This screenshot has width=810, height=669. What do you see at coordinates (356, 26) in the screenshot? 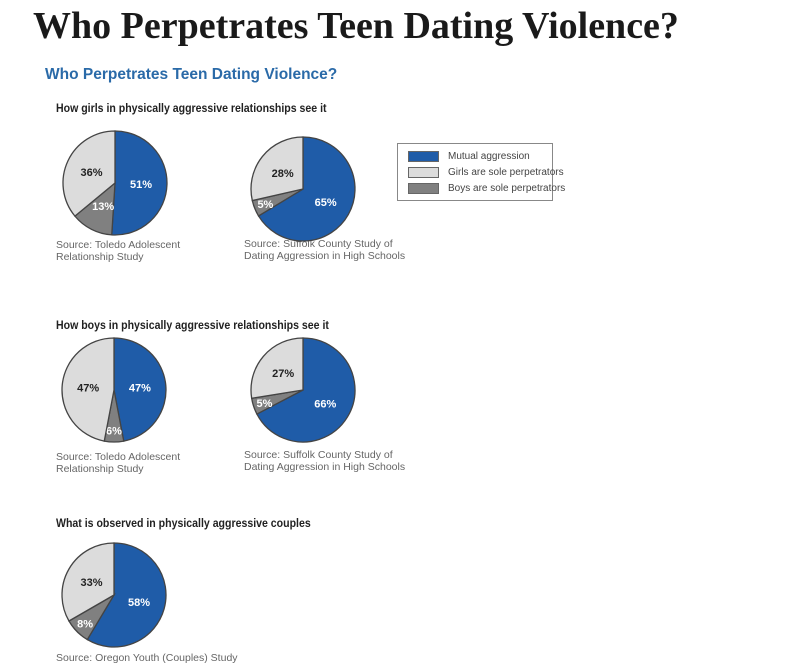
I see `page-title: Who Perpetrates Teen Dating Violence?` at bounding box center [356, 26].